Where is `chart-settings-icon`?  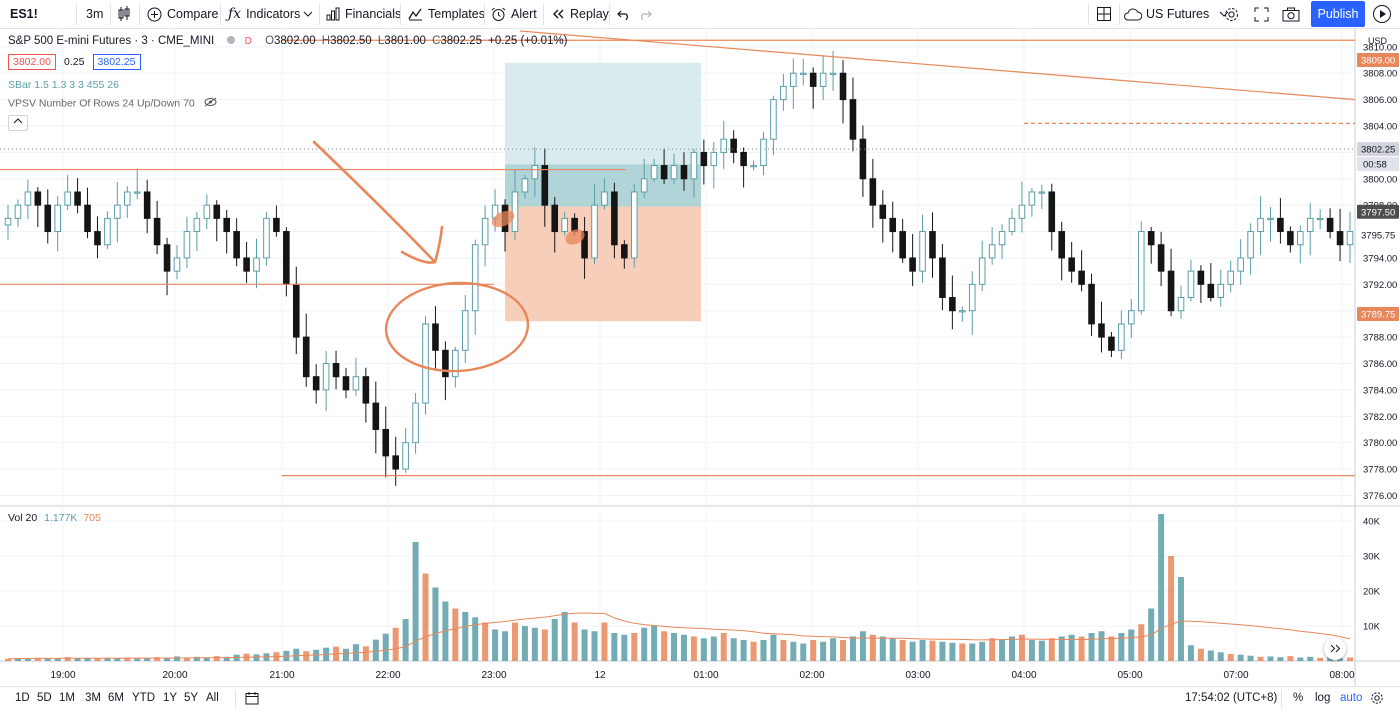
chart-settings-icon is located at coordinates (1377, 699).